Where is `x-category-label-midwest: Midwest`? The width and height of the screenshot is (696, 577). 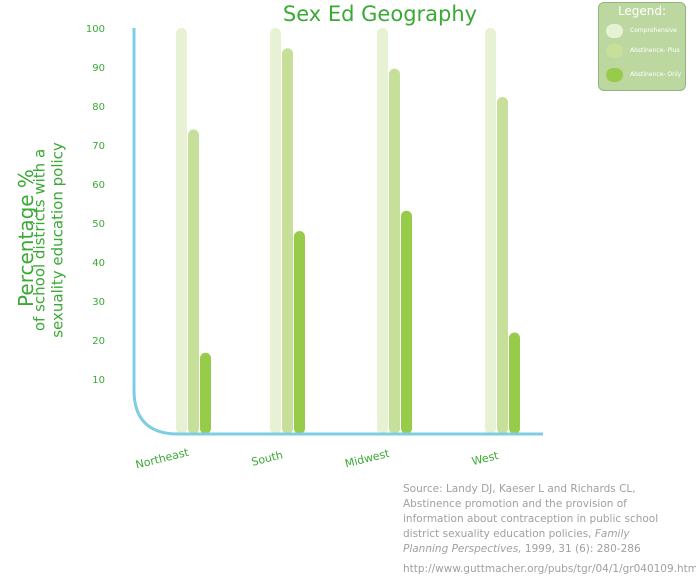 x-category-label-midwest: Midwest is located at coordinates (368, 459).